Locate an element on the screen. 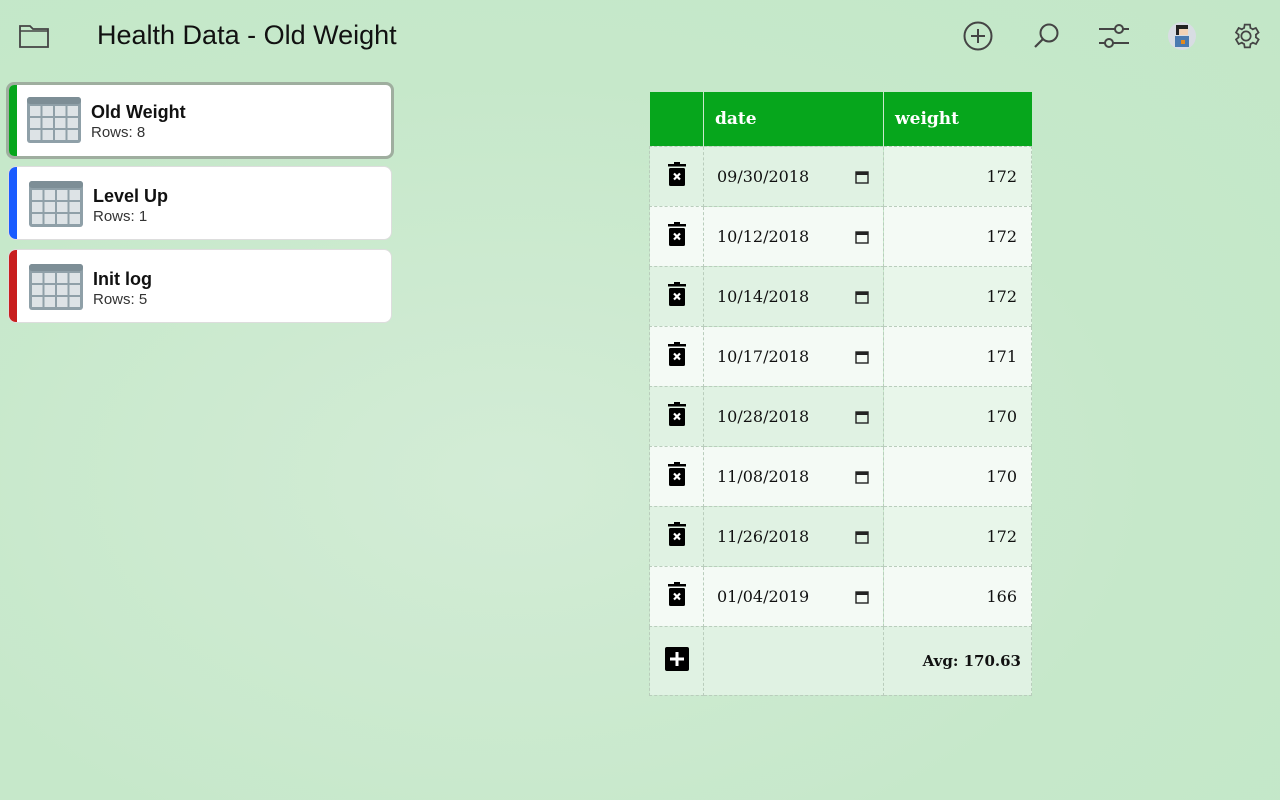 This screenshot has height=800, width=1280. sidebar-item-level-up: Level Up Rows: 1 is located at coordinates (200, 203).